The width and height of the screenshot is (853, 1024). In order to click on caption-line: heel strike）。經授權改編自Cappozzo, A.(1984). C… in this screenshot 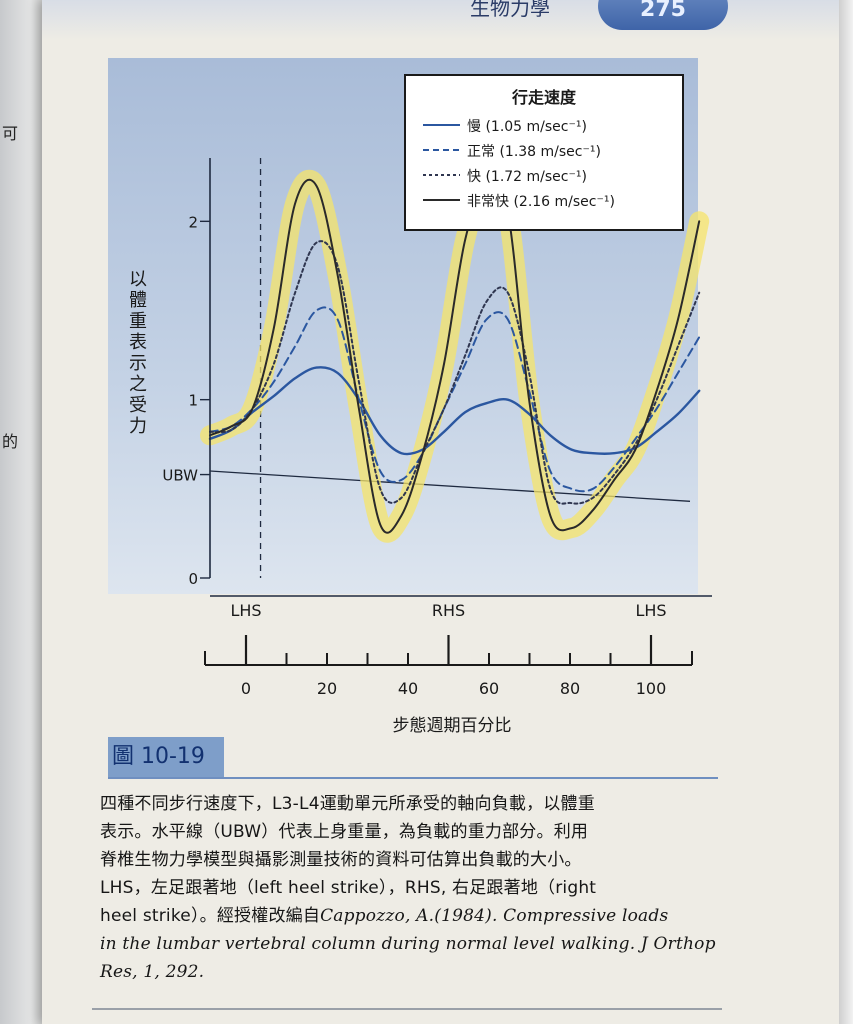, I will do `click(415, 916)`.